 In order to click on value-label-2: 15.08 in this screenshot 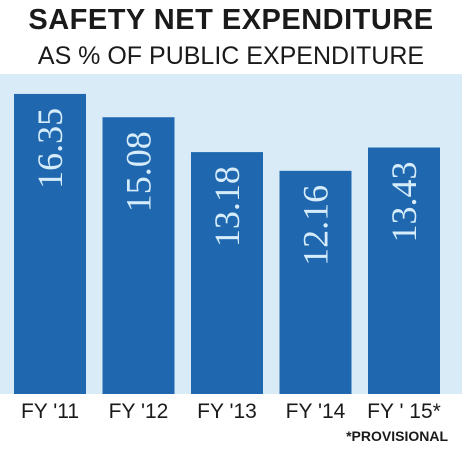, I will do `click(139, 171)`.